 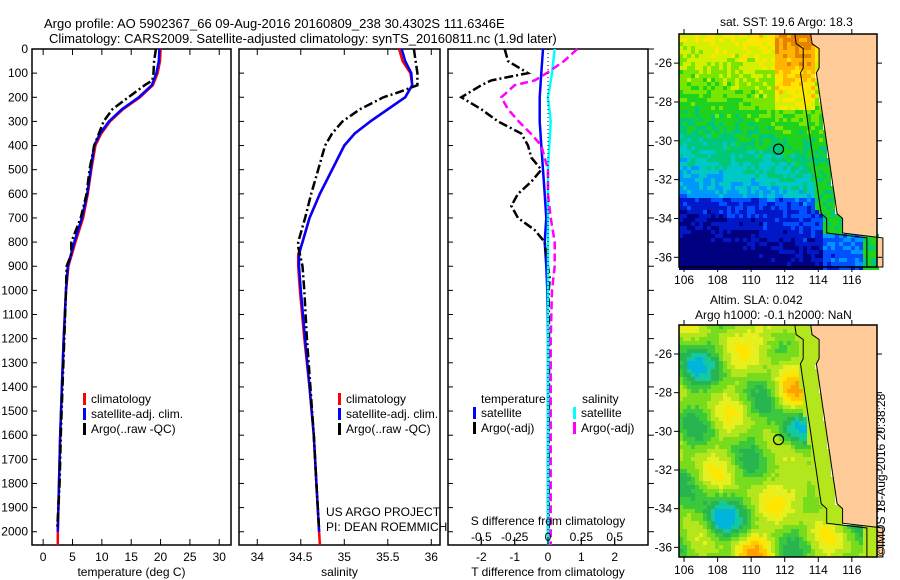 What do you see at coordinates (756, 300) in the screenshot?
I see `sla-map-title: Altim. SLA: 0.042` at bounding box center [756, 300].